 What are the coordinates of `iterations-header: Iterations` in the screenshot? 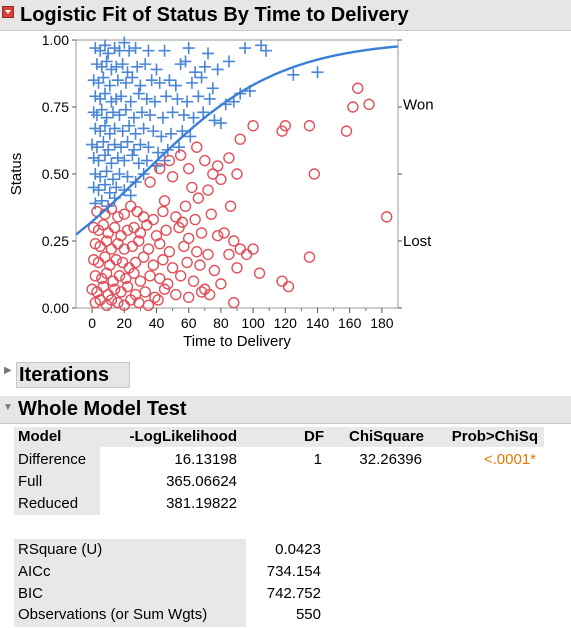 It's located at (73, 375).